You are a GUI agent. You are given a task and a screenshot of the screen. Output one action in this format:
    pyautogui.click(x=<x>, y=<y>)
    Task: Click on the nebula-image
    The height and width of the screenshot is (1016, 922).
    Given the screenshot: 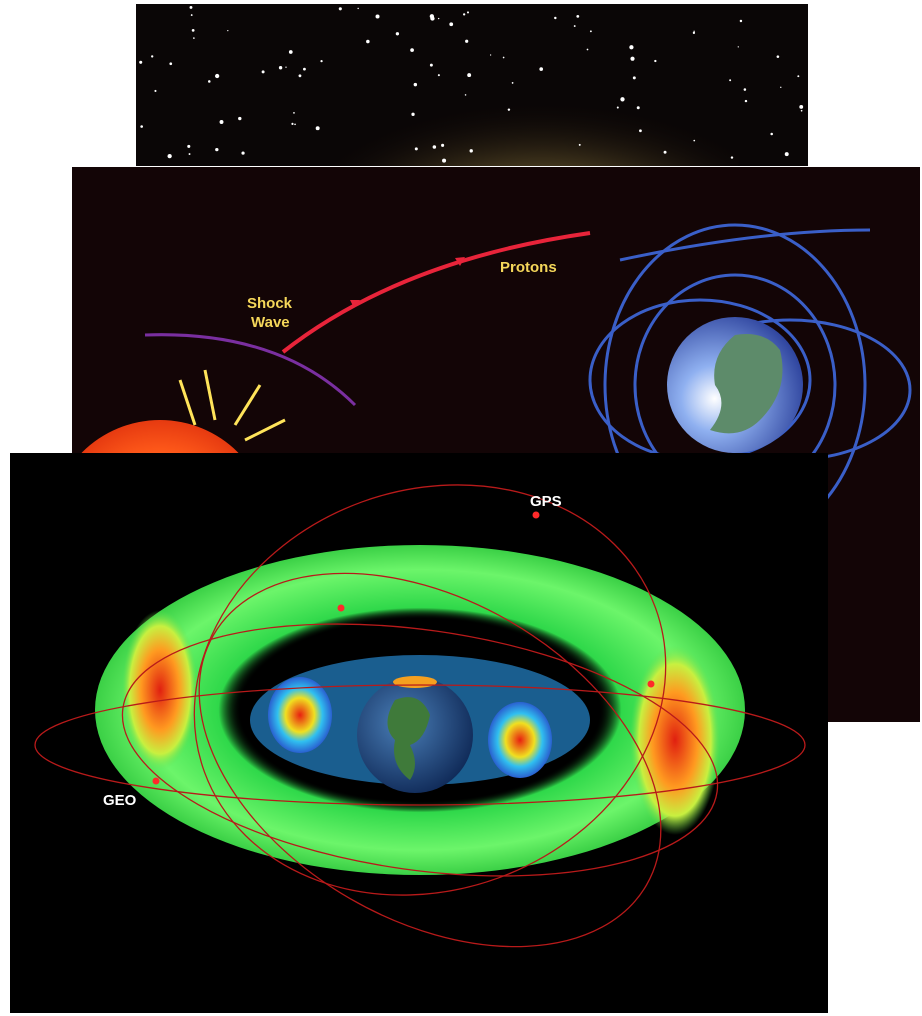 What is the action you would take?
    pyautogui.click(x=472, y=85)
    